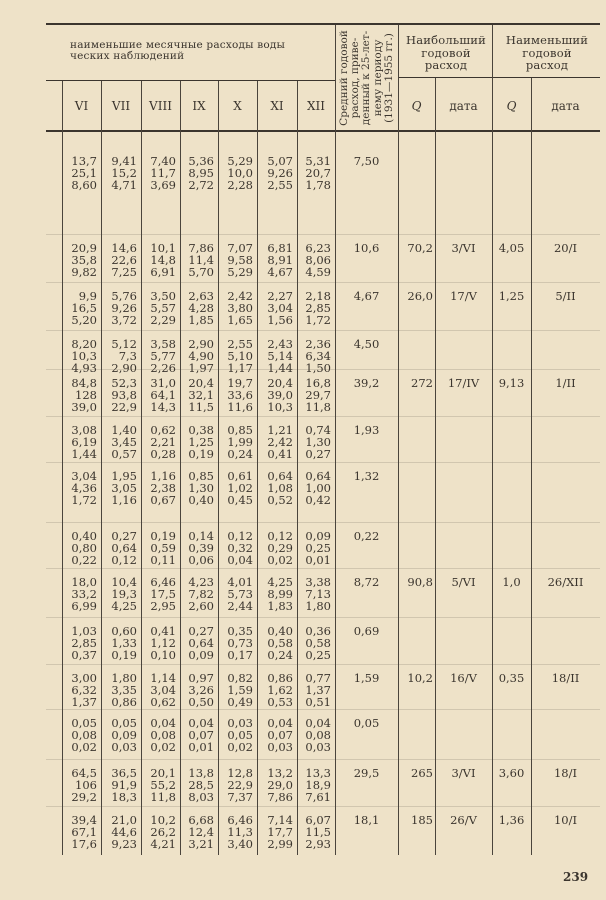  Describe the element at coordinates (377, 78) in the screenshot. I see `mean-title-line: нему периоду` at that location.